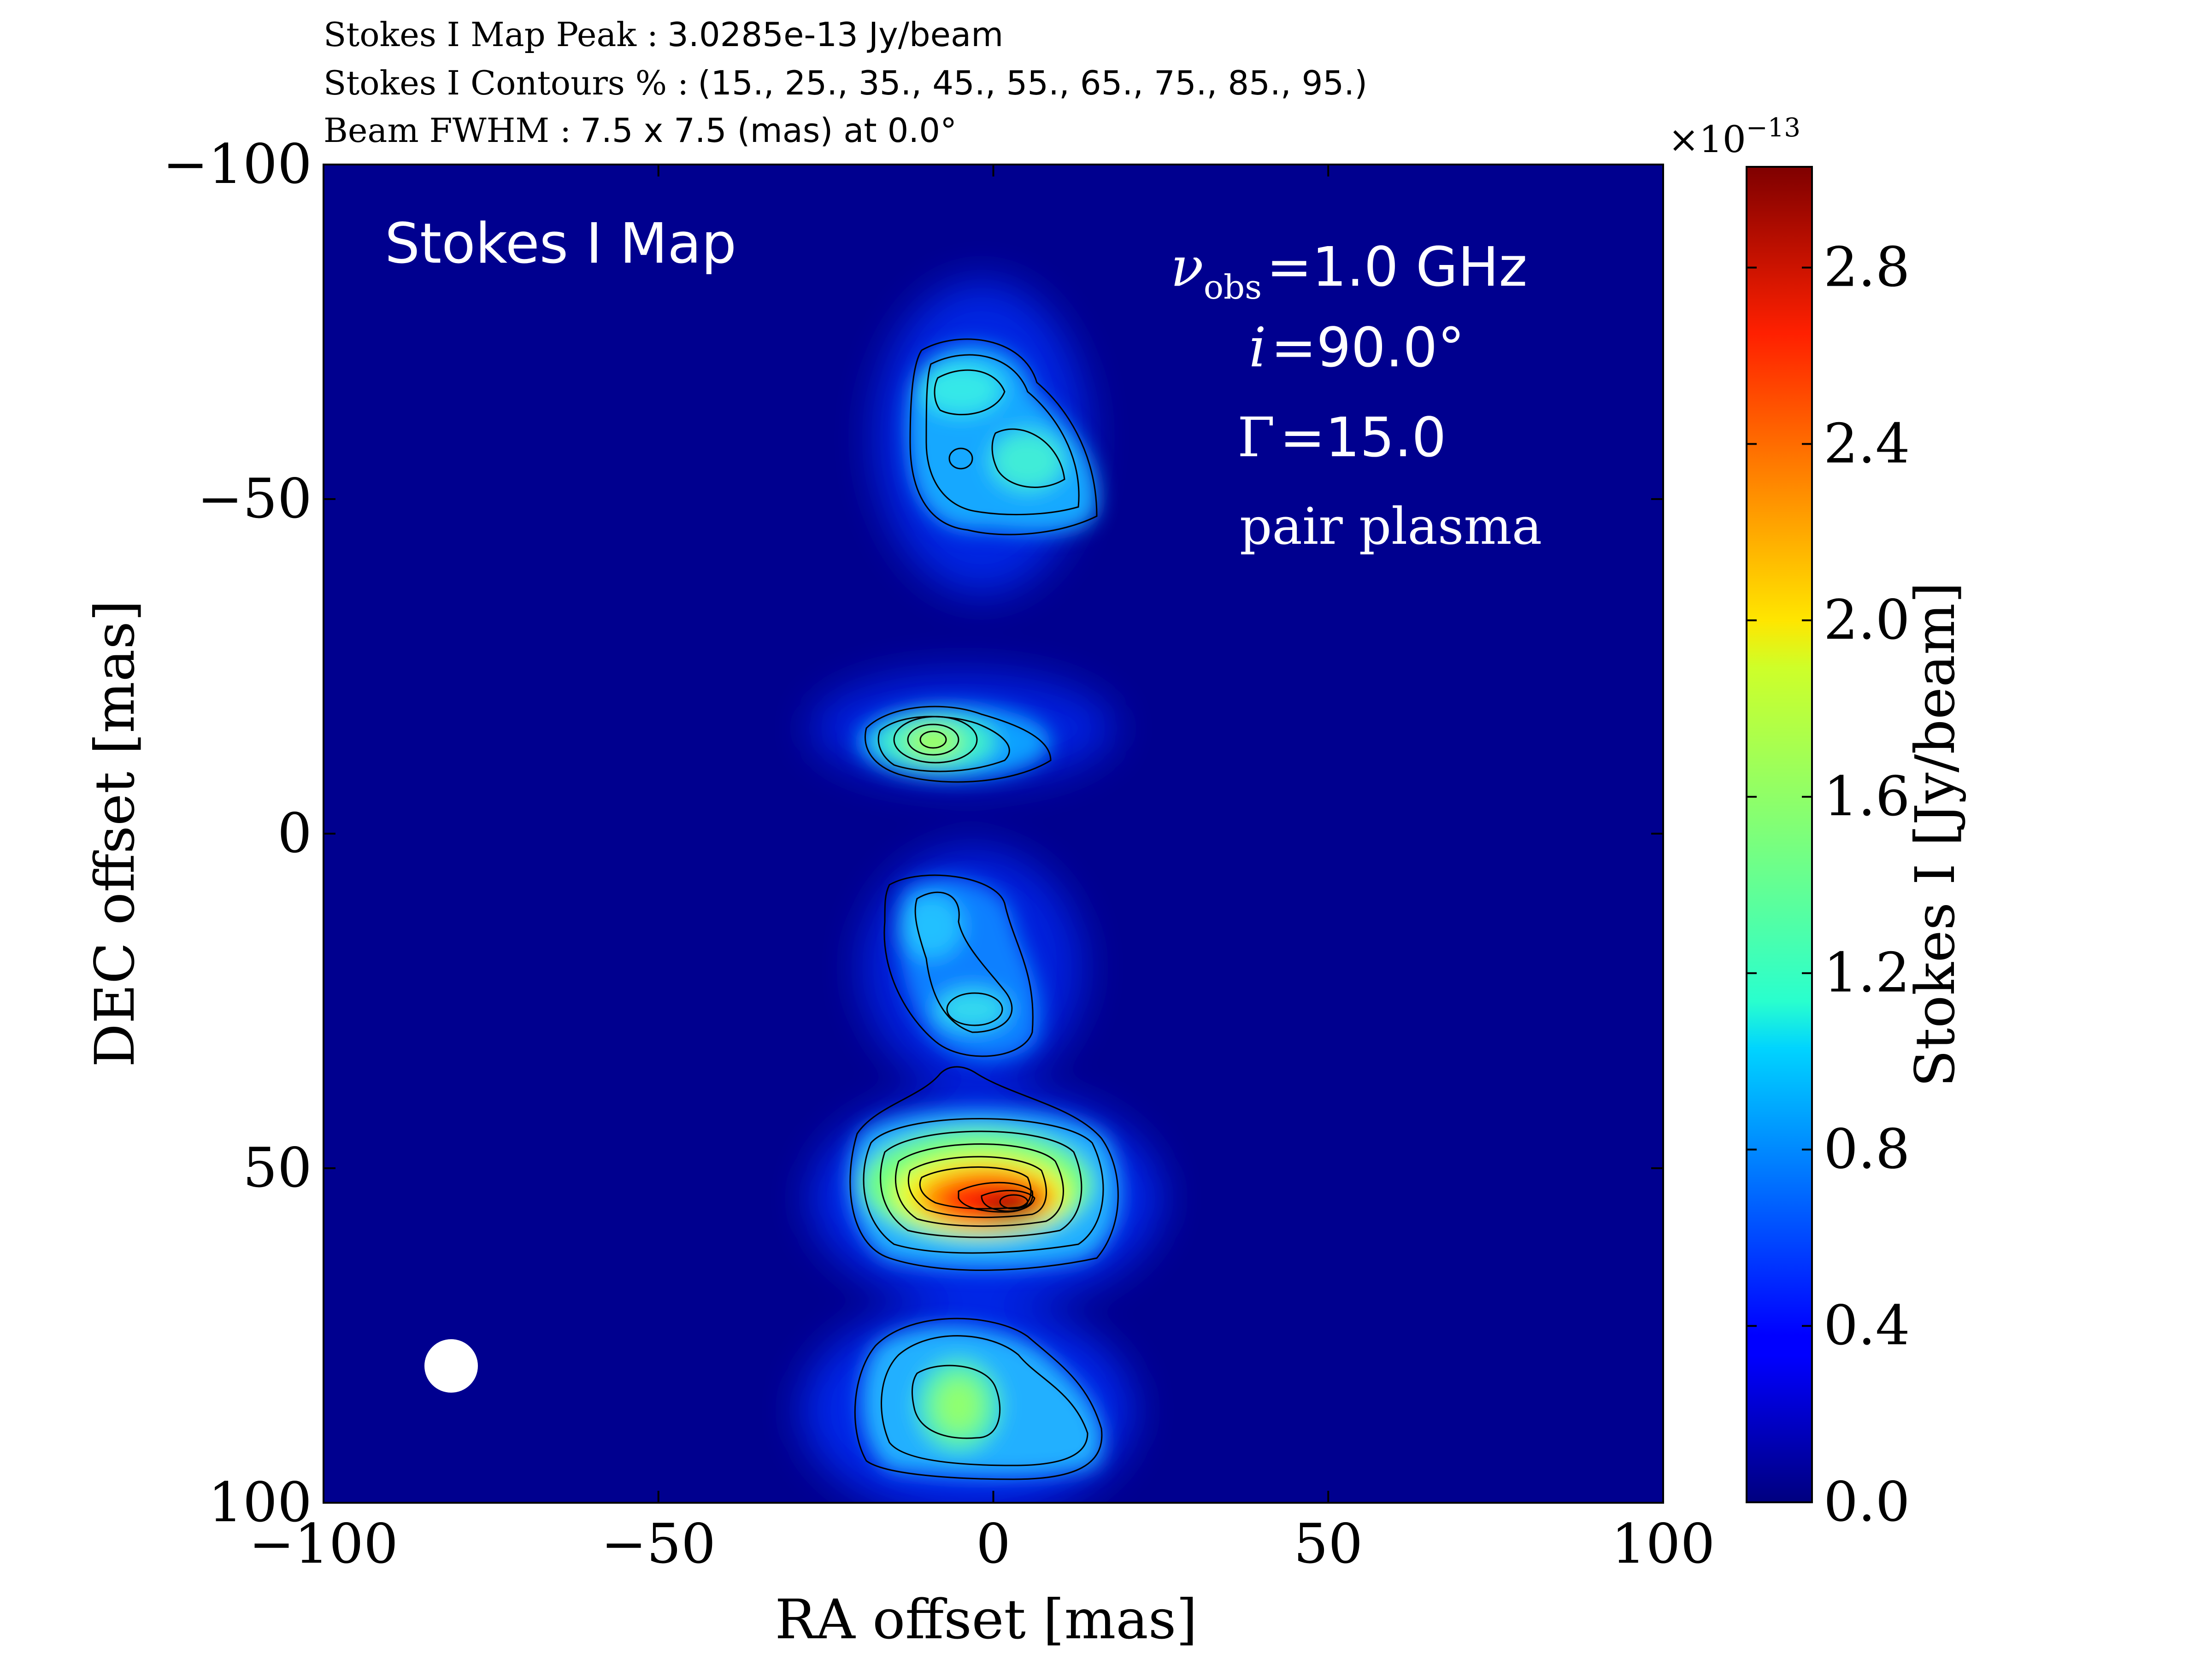 This screenshot has height=1659, width=2212. What do you see at coordinates (254, 498) in the screenshot?
I see `y-tick-label: −50` at bounding box center [254, 498].